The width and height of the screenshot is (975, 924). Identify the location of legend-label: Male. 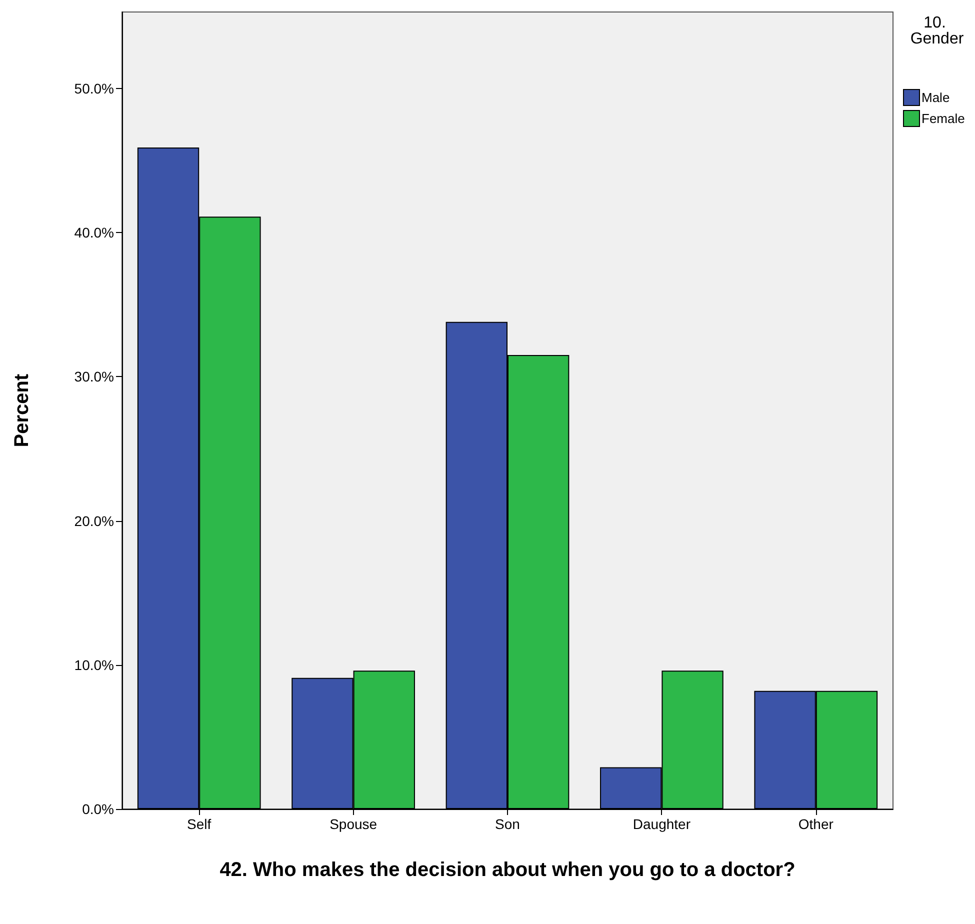
(936, 97).